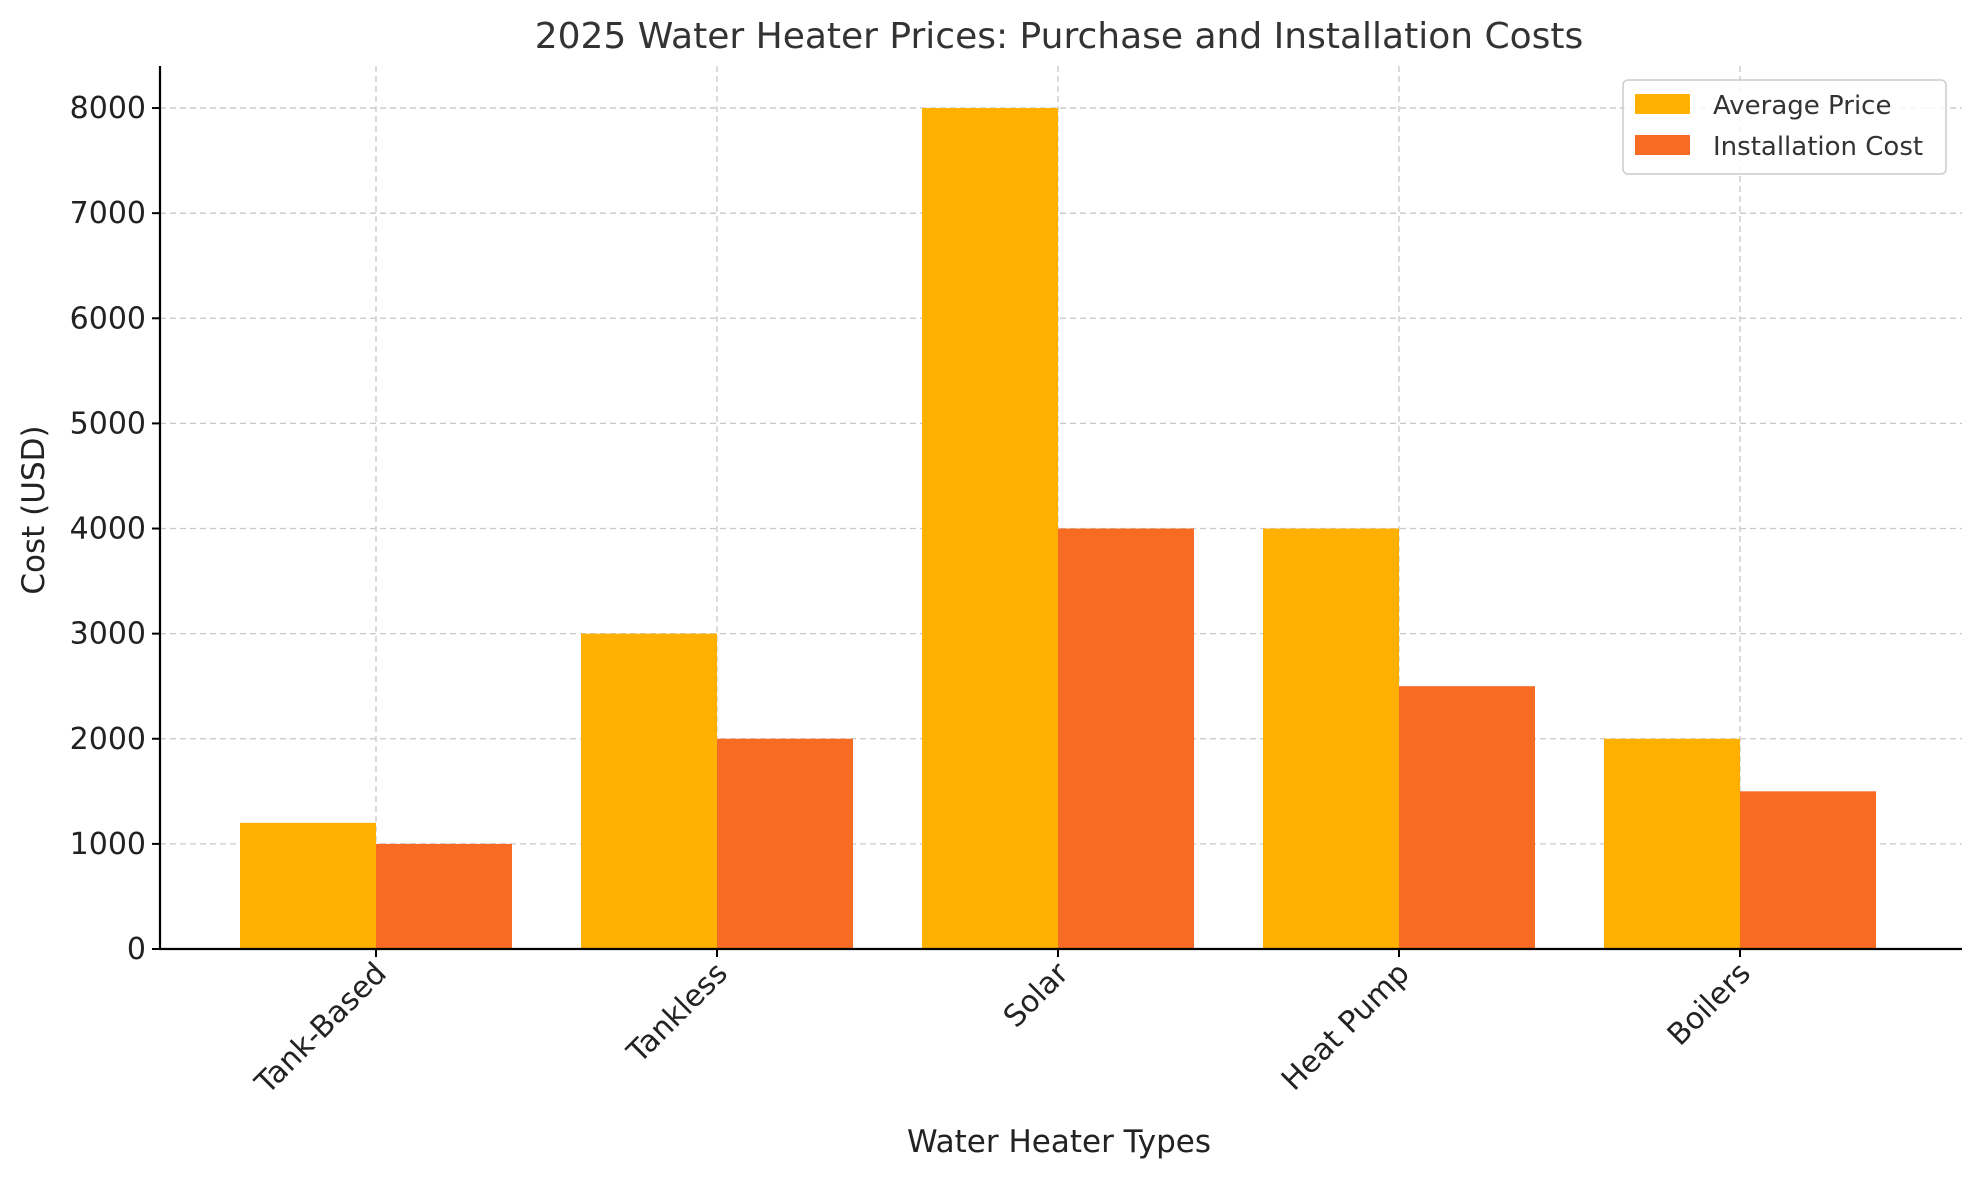 The image size is (1979, 1180). Describe the element at coordinates (1346, 1027) in the screenshot. I see `x-tick-label-3: Heat Pump` at that location.